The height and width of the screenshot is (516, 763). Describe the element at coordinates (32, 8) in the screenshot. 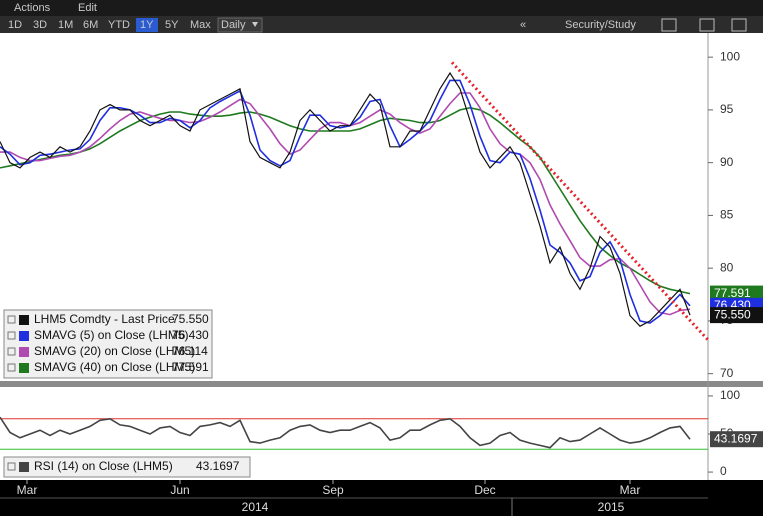

I see `menu-item: Actions` at that location.